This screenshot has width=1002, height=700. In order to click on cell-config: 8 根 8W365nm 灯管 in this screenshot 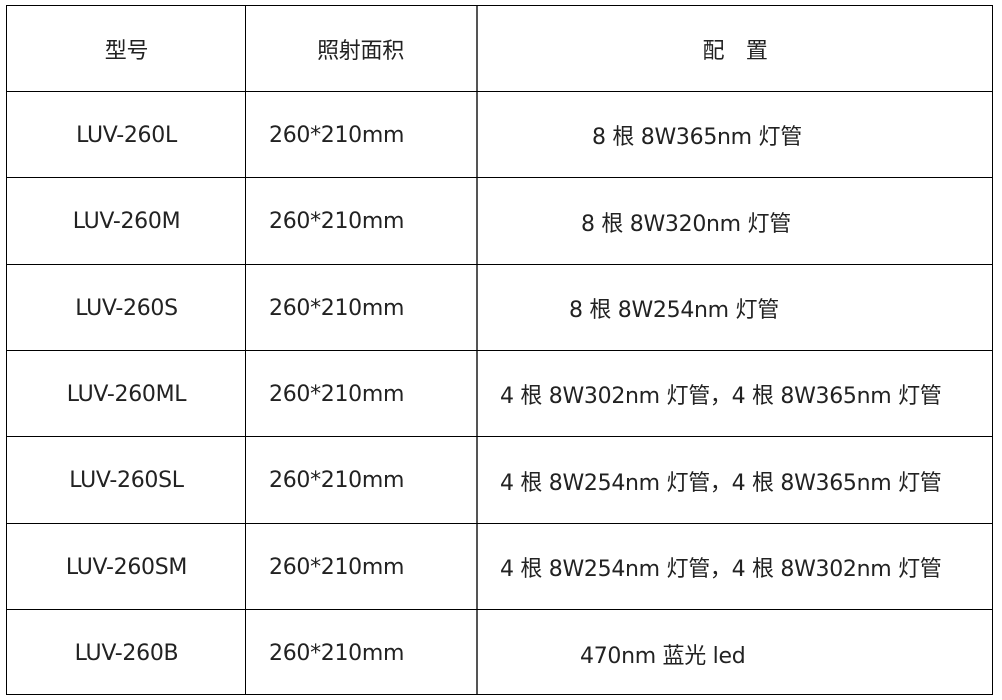, I will do `click(697, 137)`.